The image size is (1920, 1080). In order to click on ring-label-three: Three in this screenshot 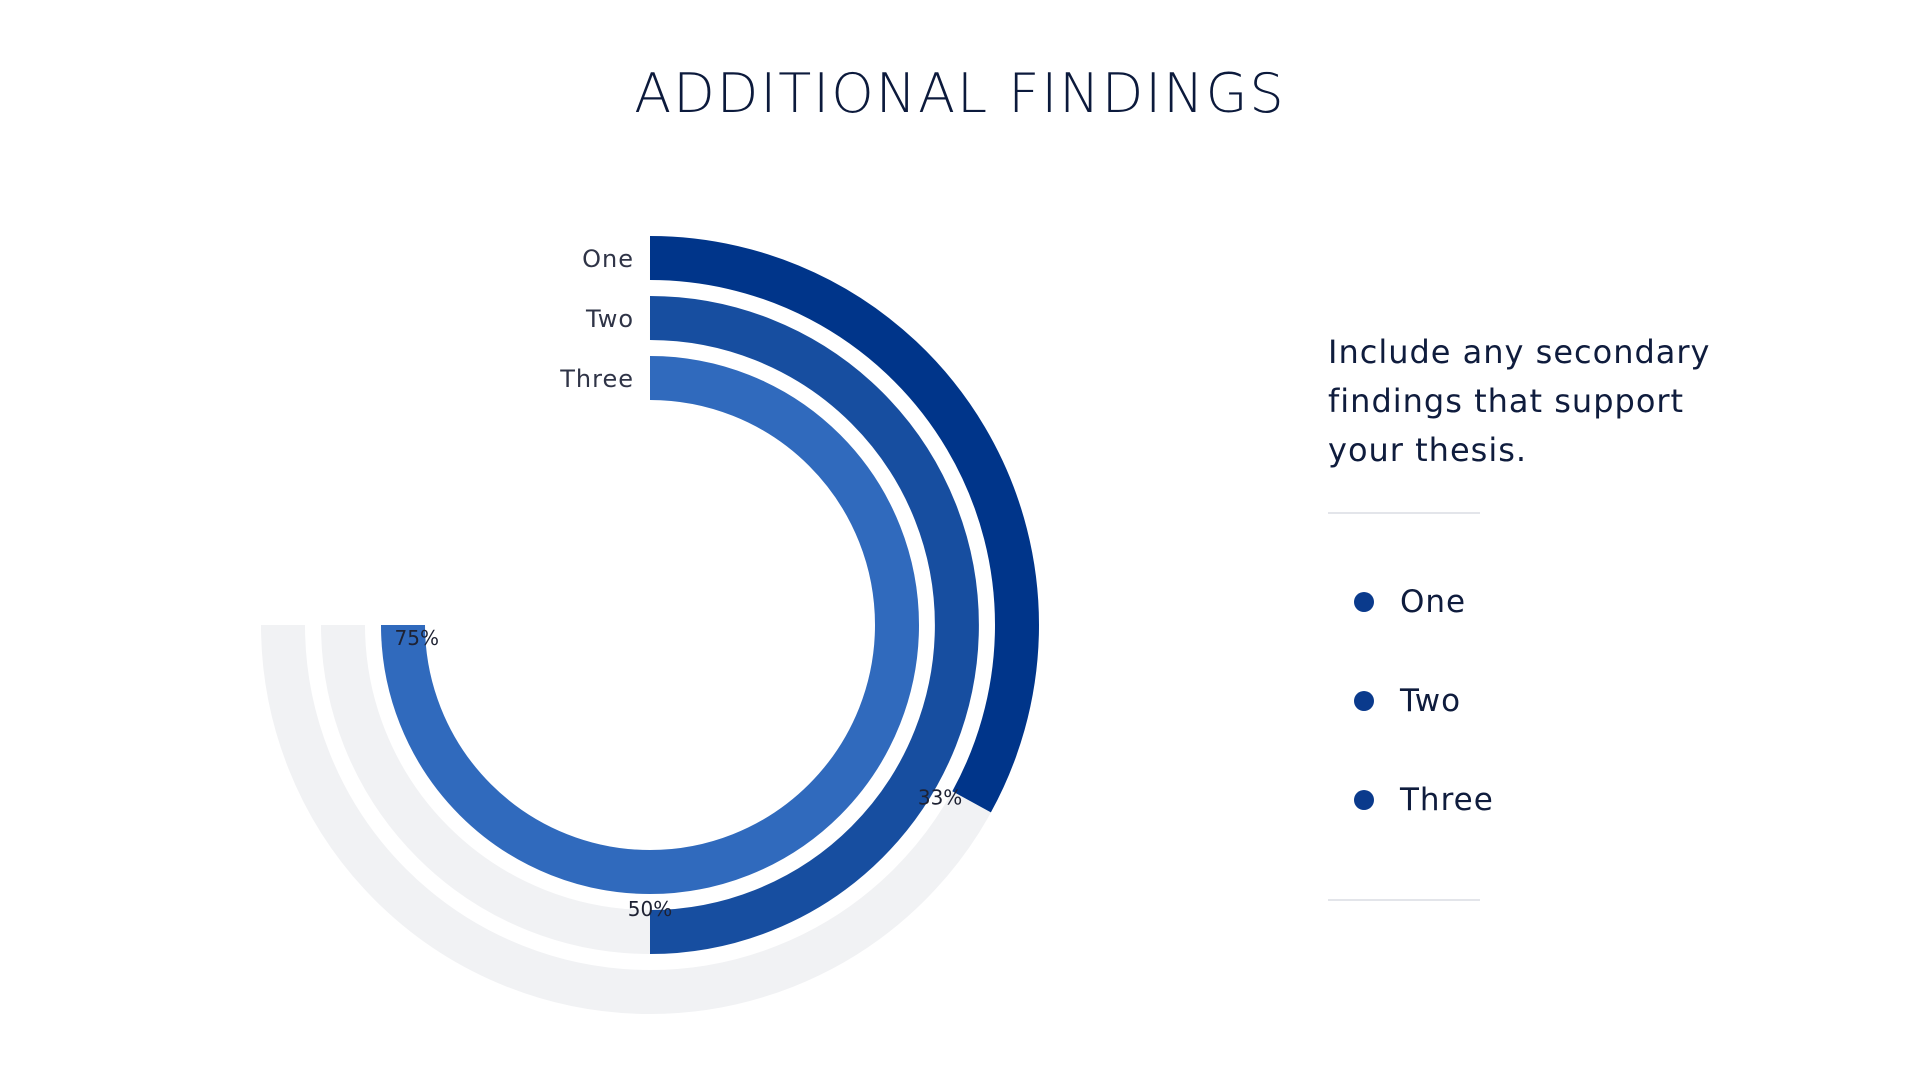, I will do `click(596, 379)`.